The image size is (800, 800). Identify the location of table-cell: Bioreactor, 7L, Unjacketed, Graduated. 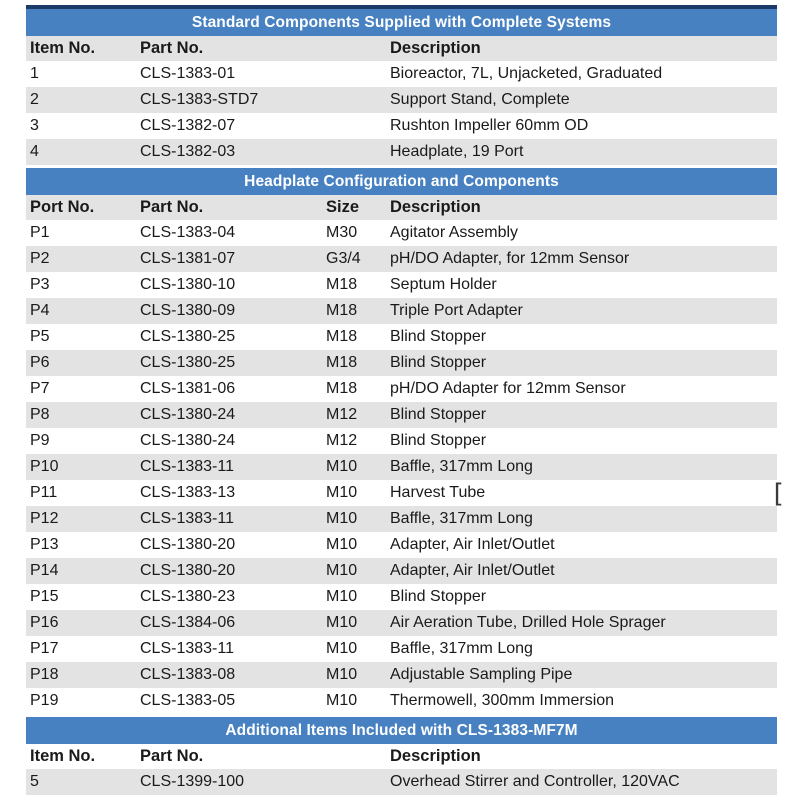
(526, 74).